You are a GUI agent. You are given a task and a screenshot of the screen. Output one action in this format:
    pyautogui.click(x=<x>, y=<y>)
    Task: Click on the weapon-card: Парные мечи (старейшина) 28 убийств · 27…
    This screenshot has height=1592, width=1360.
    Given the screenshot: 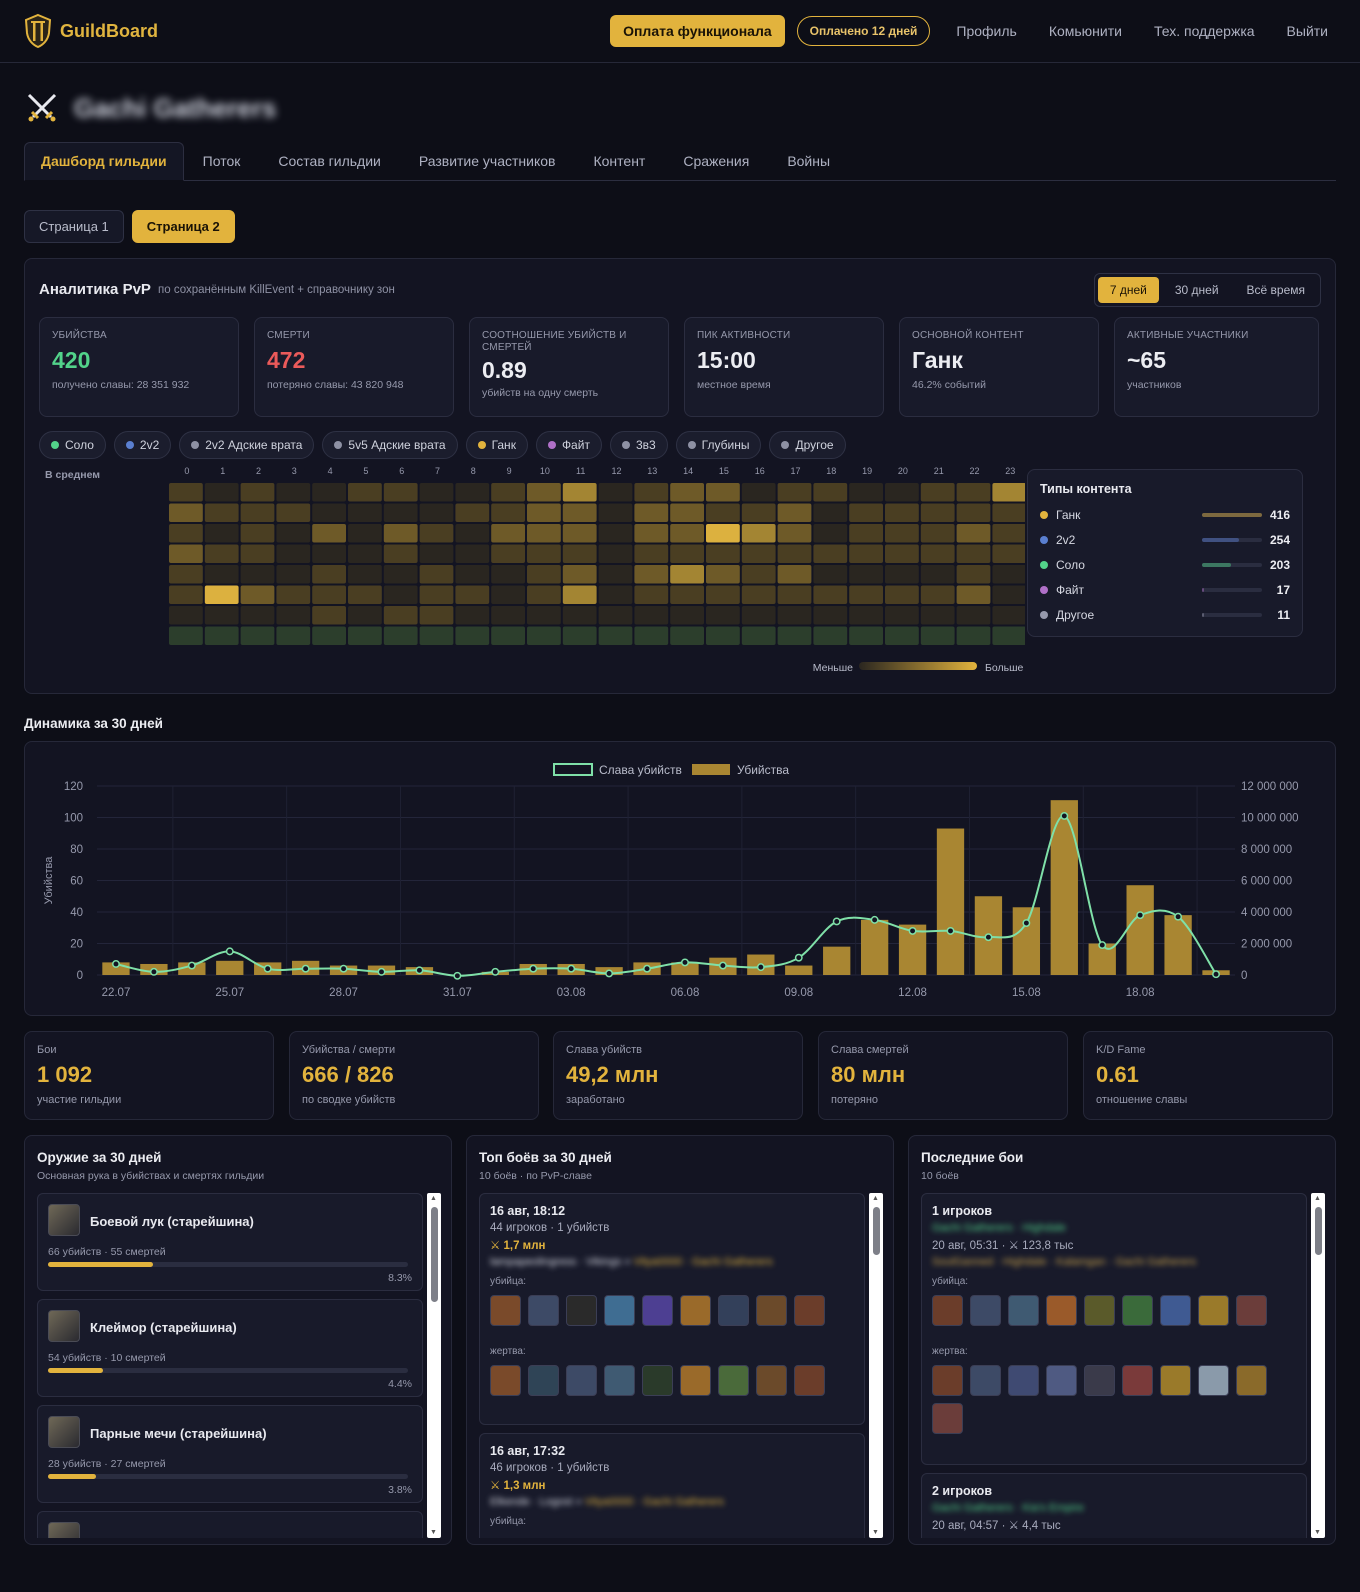 What is the action you would take?
    pyautogui.click(x=230, y=1454)
    